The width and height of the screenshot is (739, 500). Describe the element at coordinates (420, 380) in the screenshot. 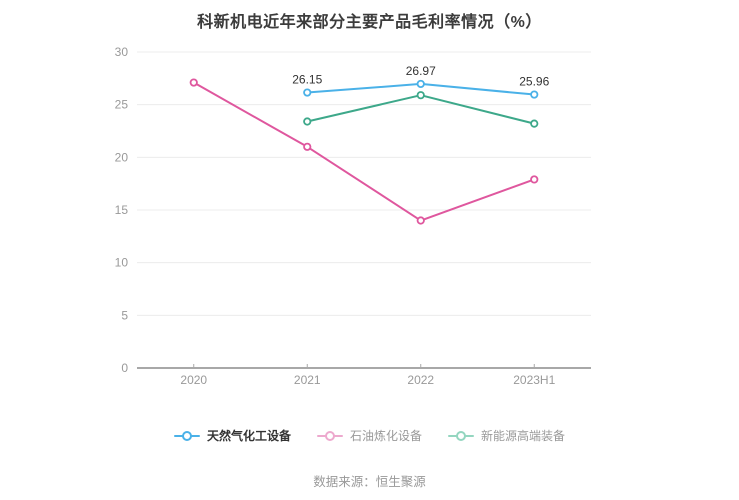

I see `x-tick-label: 2022` at that location.